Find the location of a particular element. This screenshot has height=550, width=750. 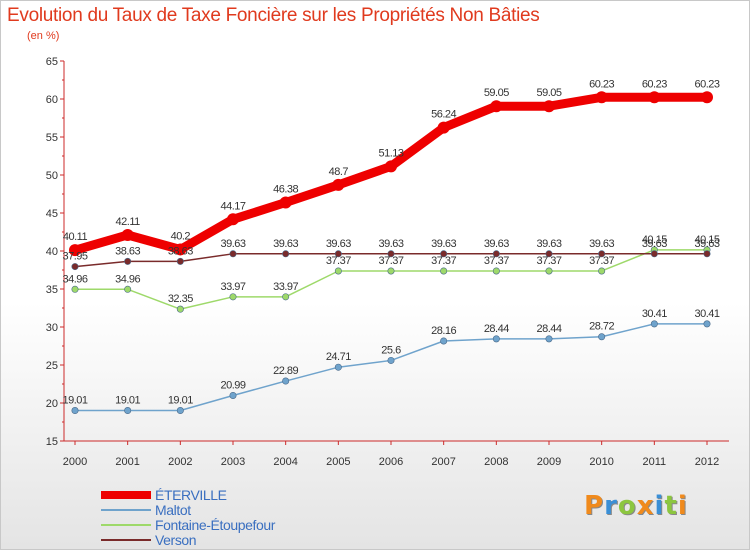

data-label: 32.35 is located at coordinates (180, 299).